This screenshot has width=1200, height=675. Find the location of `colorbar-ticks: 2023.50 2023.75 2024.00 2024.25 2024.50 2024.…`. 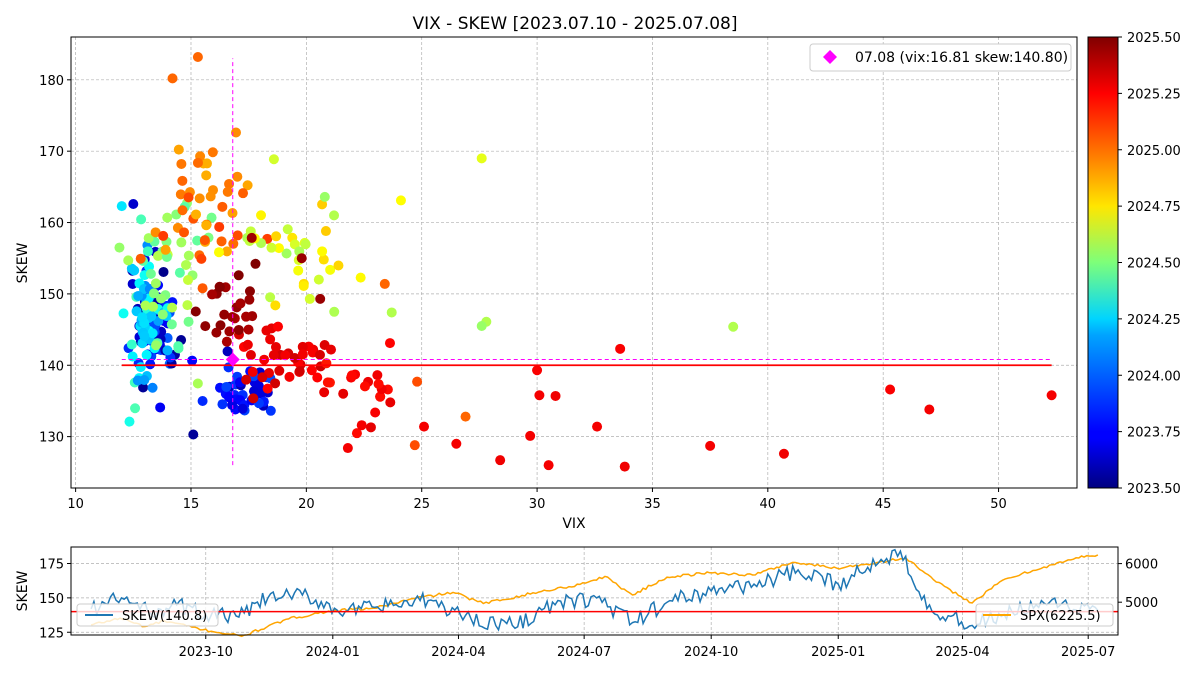

colorbar-ticks: 2023.50 2023.75 2024.00 2024.25 2024.50 2024.… is located at coordinates (1149, 264).